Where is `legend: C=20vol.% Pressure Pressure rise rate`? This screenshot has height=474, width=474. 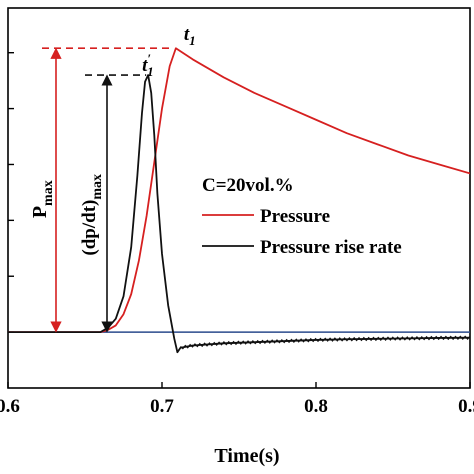 legend: C=20vol.% Pressure Pressure rise rate is located at coordinates (302, 216).